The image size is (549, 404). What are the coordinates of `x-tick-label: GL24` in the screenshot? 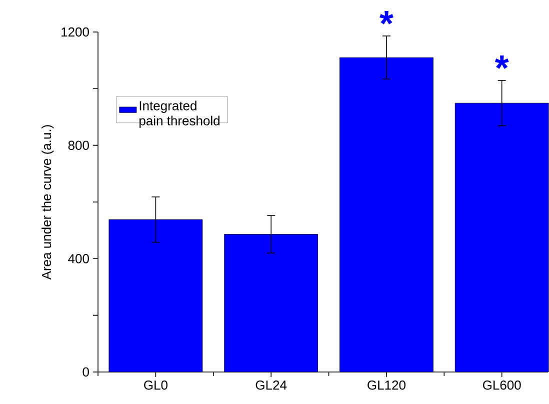 It's located at (271, 385).